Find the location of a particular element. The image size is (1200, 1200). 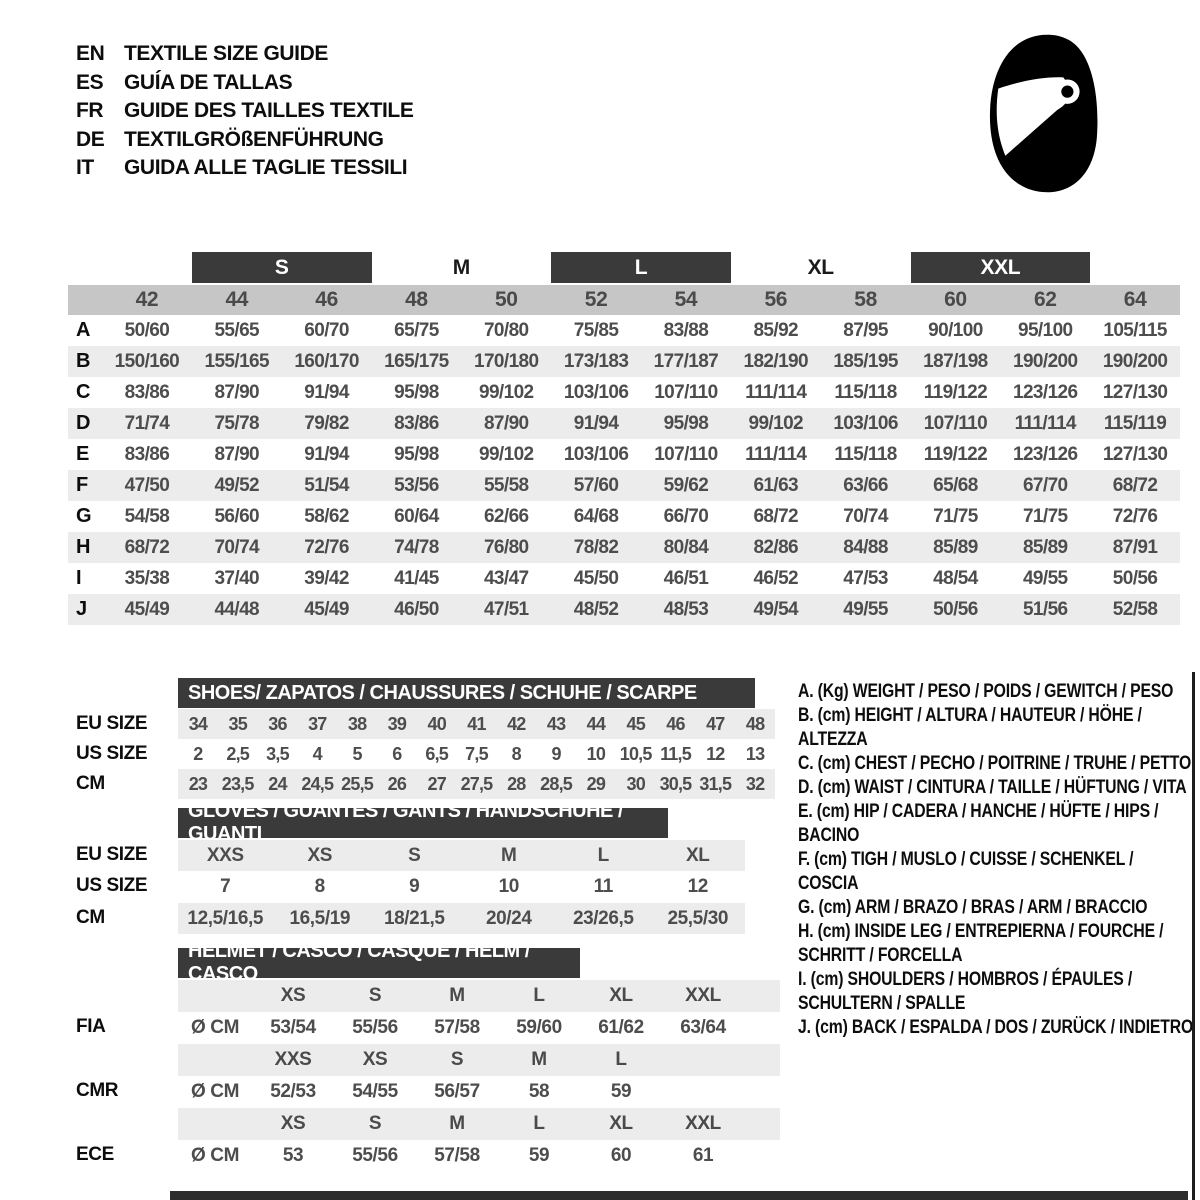

shoes-size-cell: 24 is located at coordinates (277, 783).